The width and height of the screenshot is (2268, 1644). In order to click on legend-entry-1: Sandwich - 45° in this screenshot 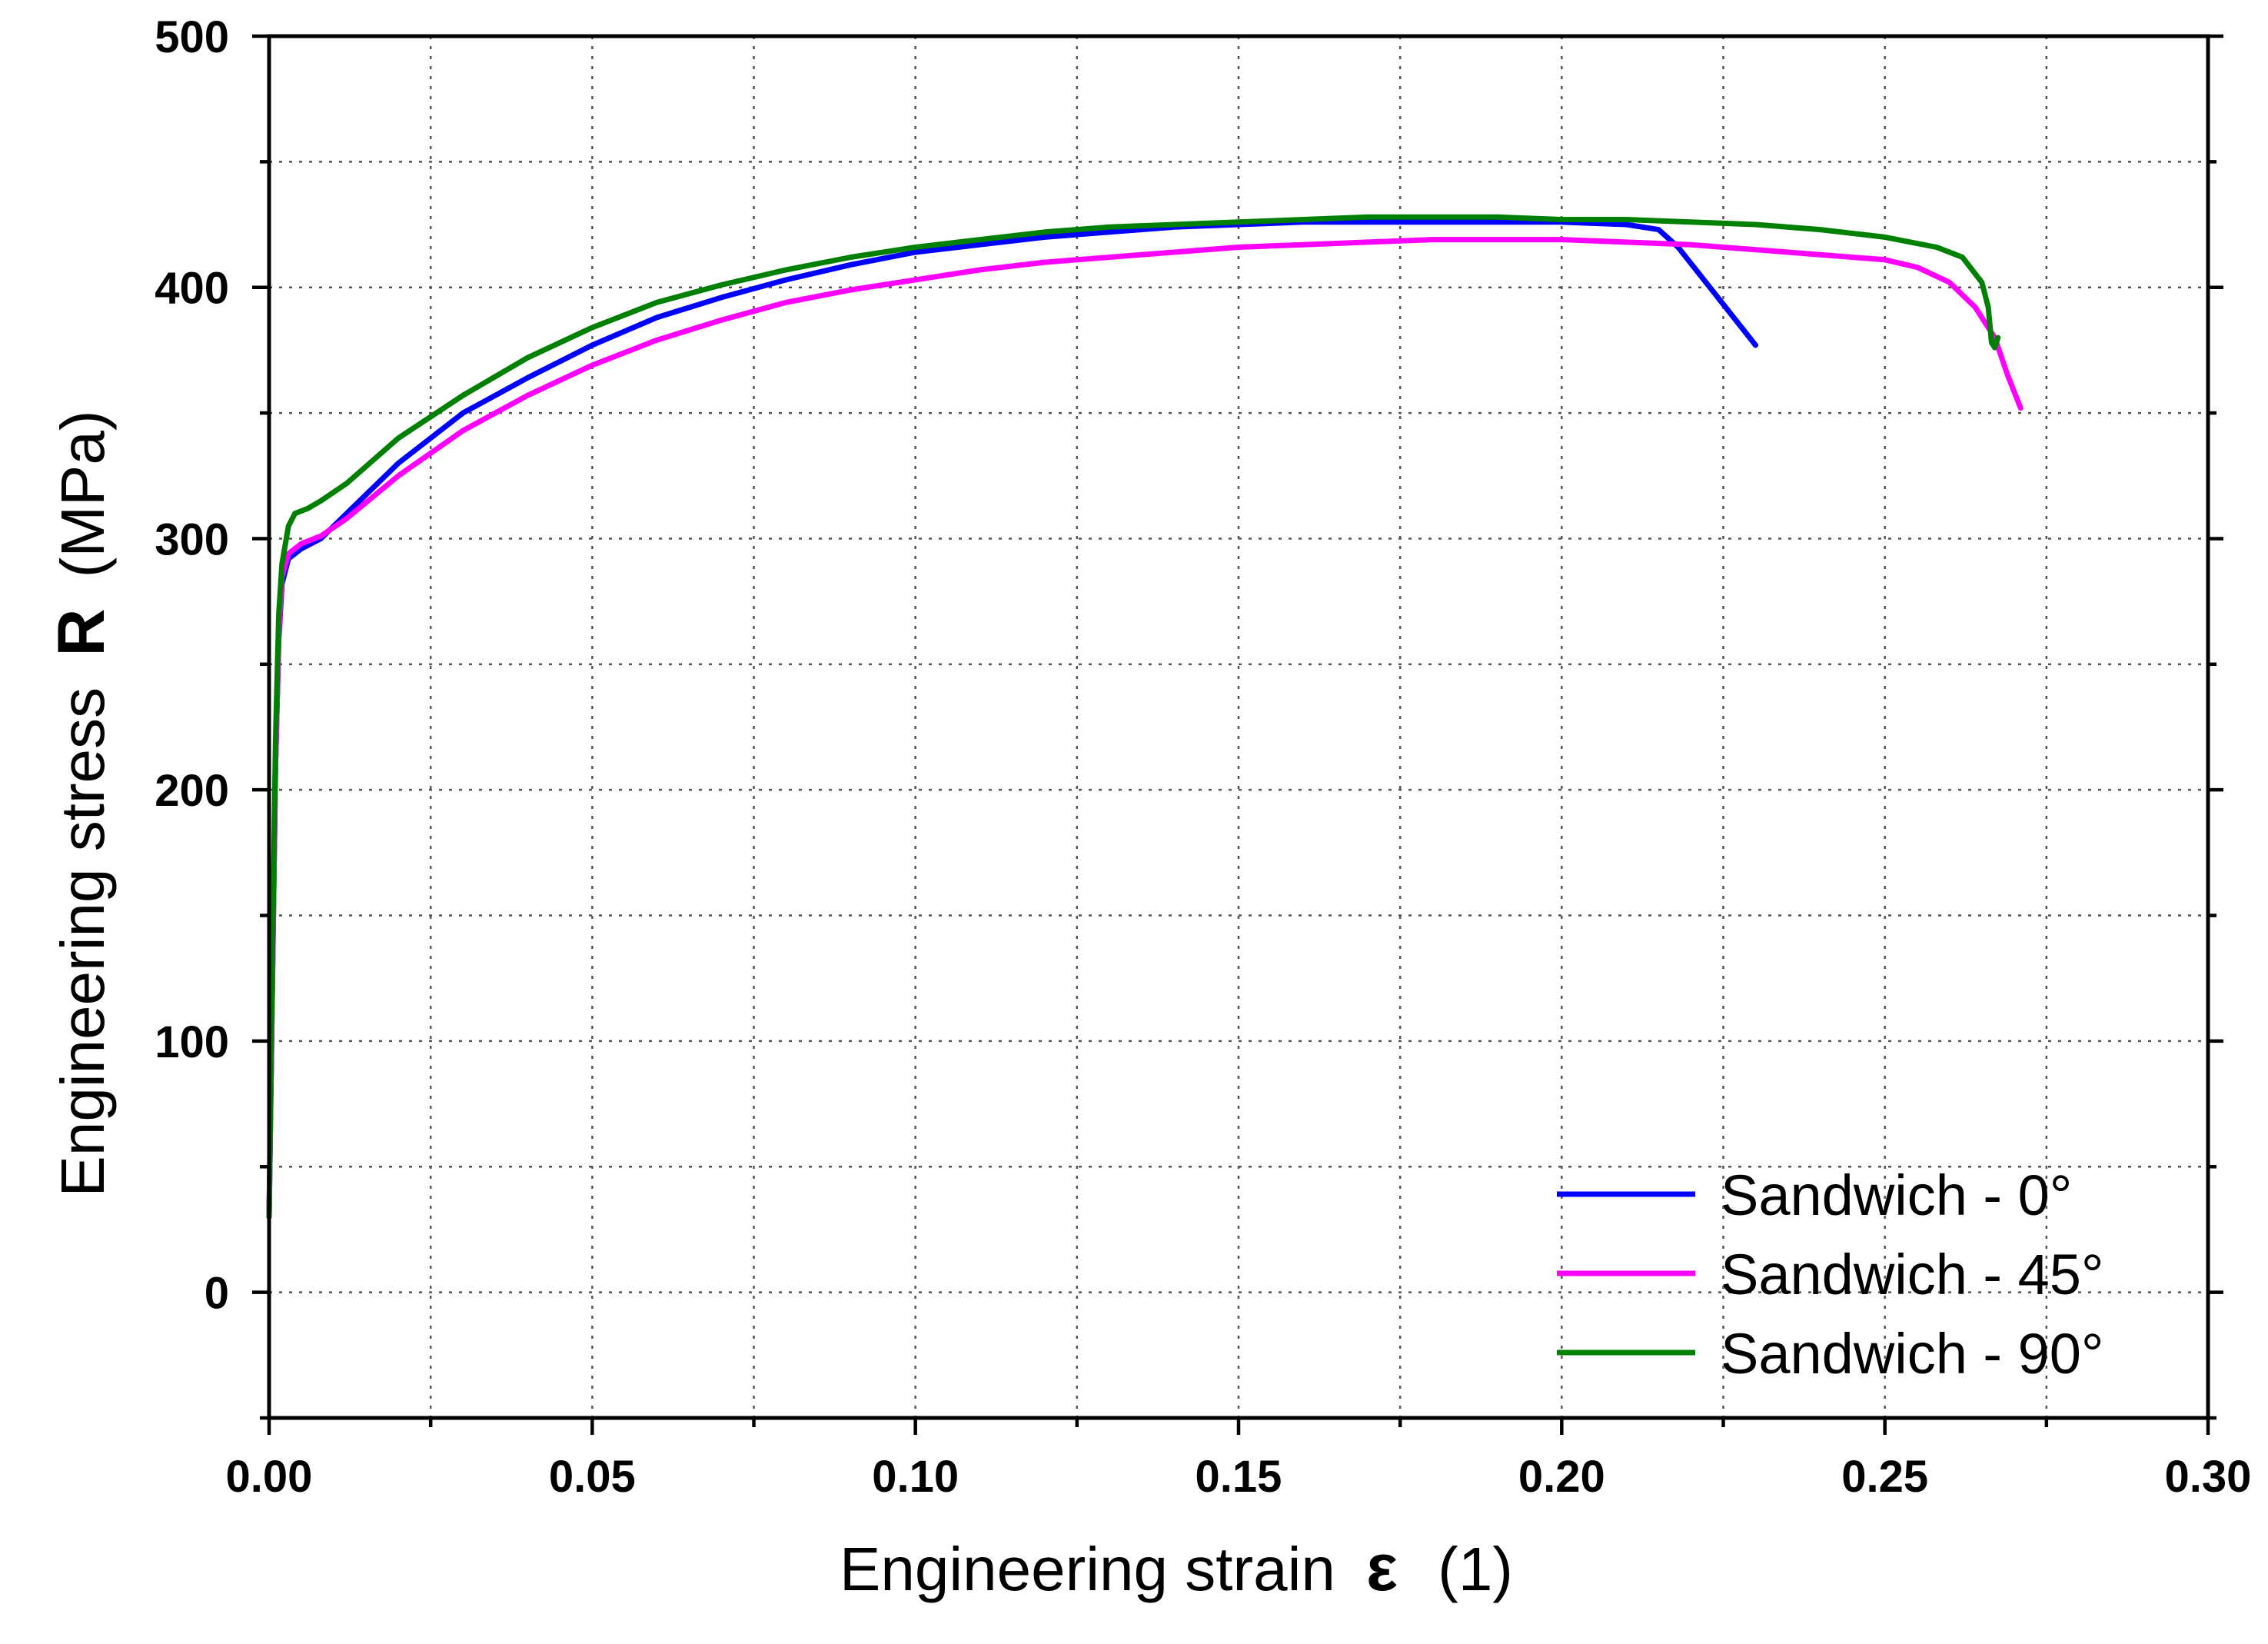, I will do `click(1830, 1274)`.